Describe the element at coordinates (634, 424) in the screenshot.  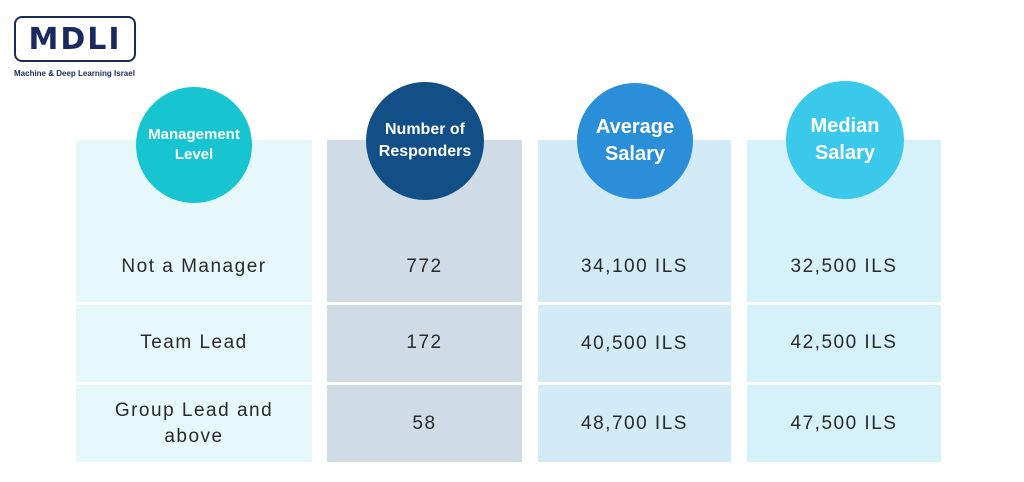
I see `cell-average-group-lead: 48,700 ILS` at that location.